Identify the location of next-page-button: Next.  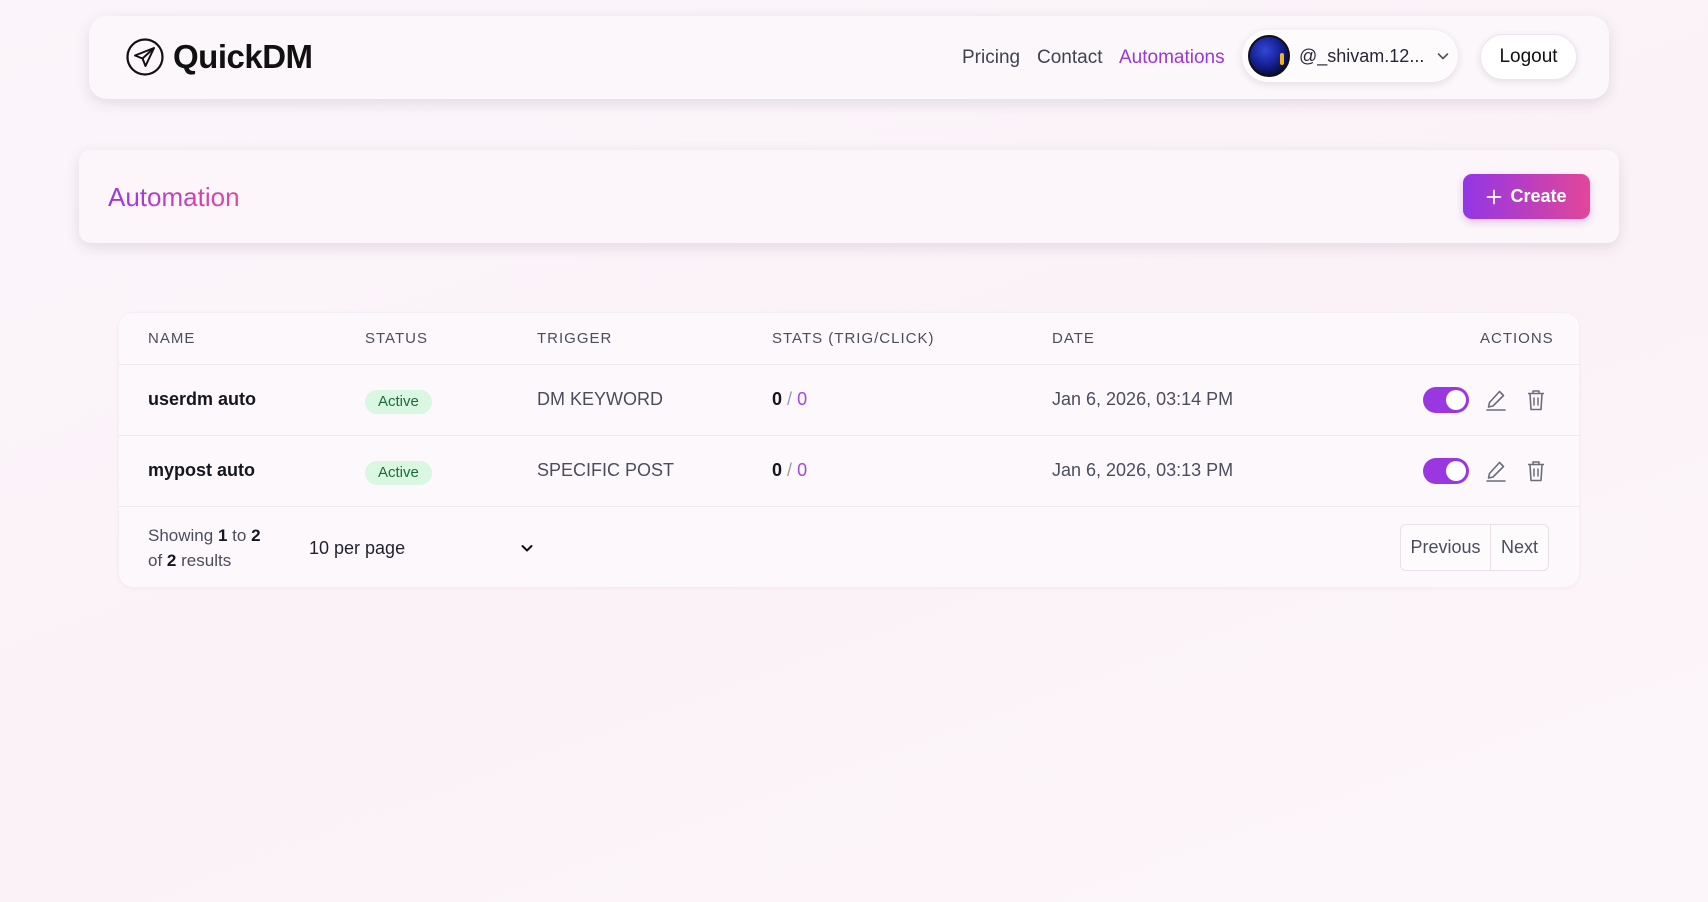
(1519, 547).